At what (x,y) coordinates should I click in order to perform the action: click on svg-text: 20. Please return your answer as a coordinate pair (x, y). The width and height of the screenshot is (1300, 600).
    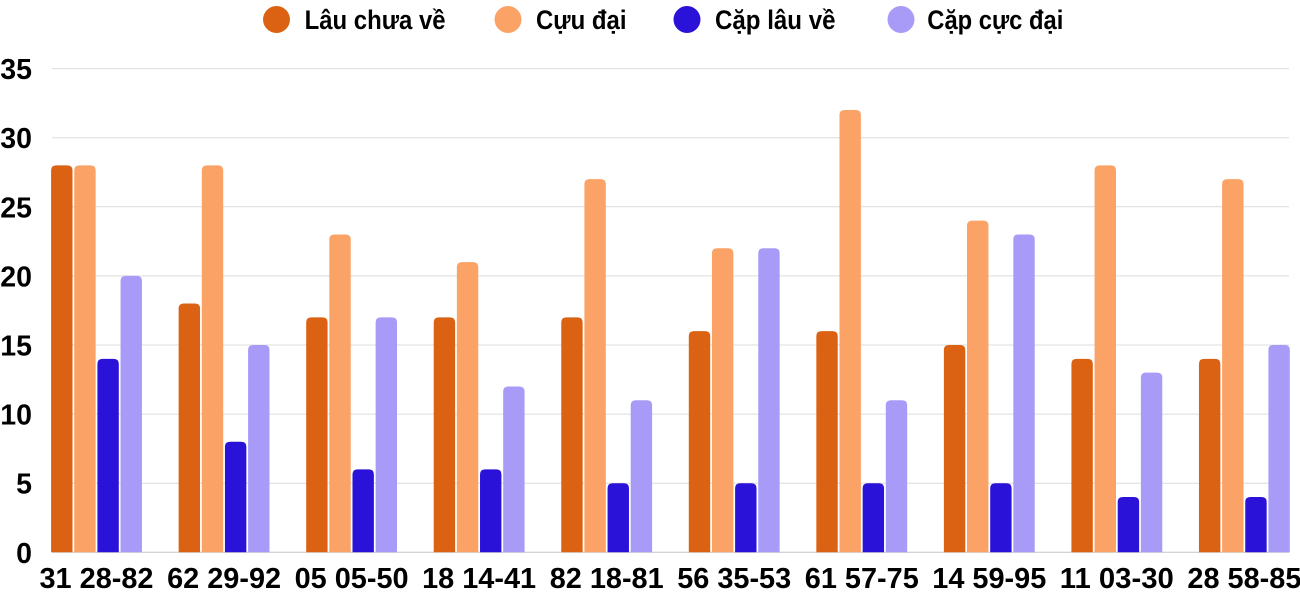
    Looking at the image, I should click on (16, 277).